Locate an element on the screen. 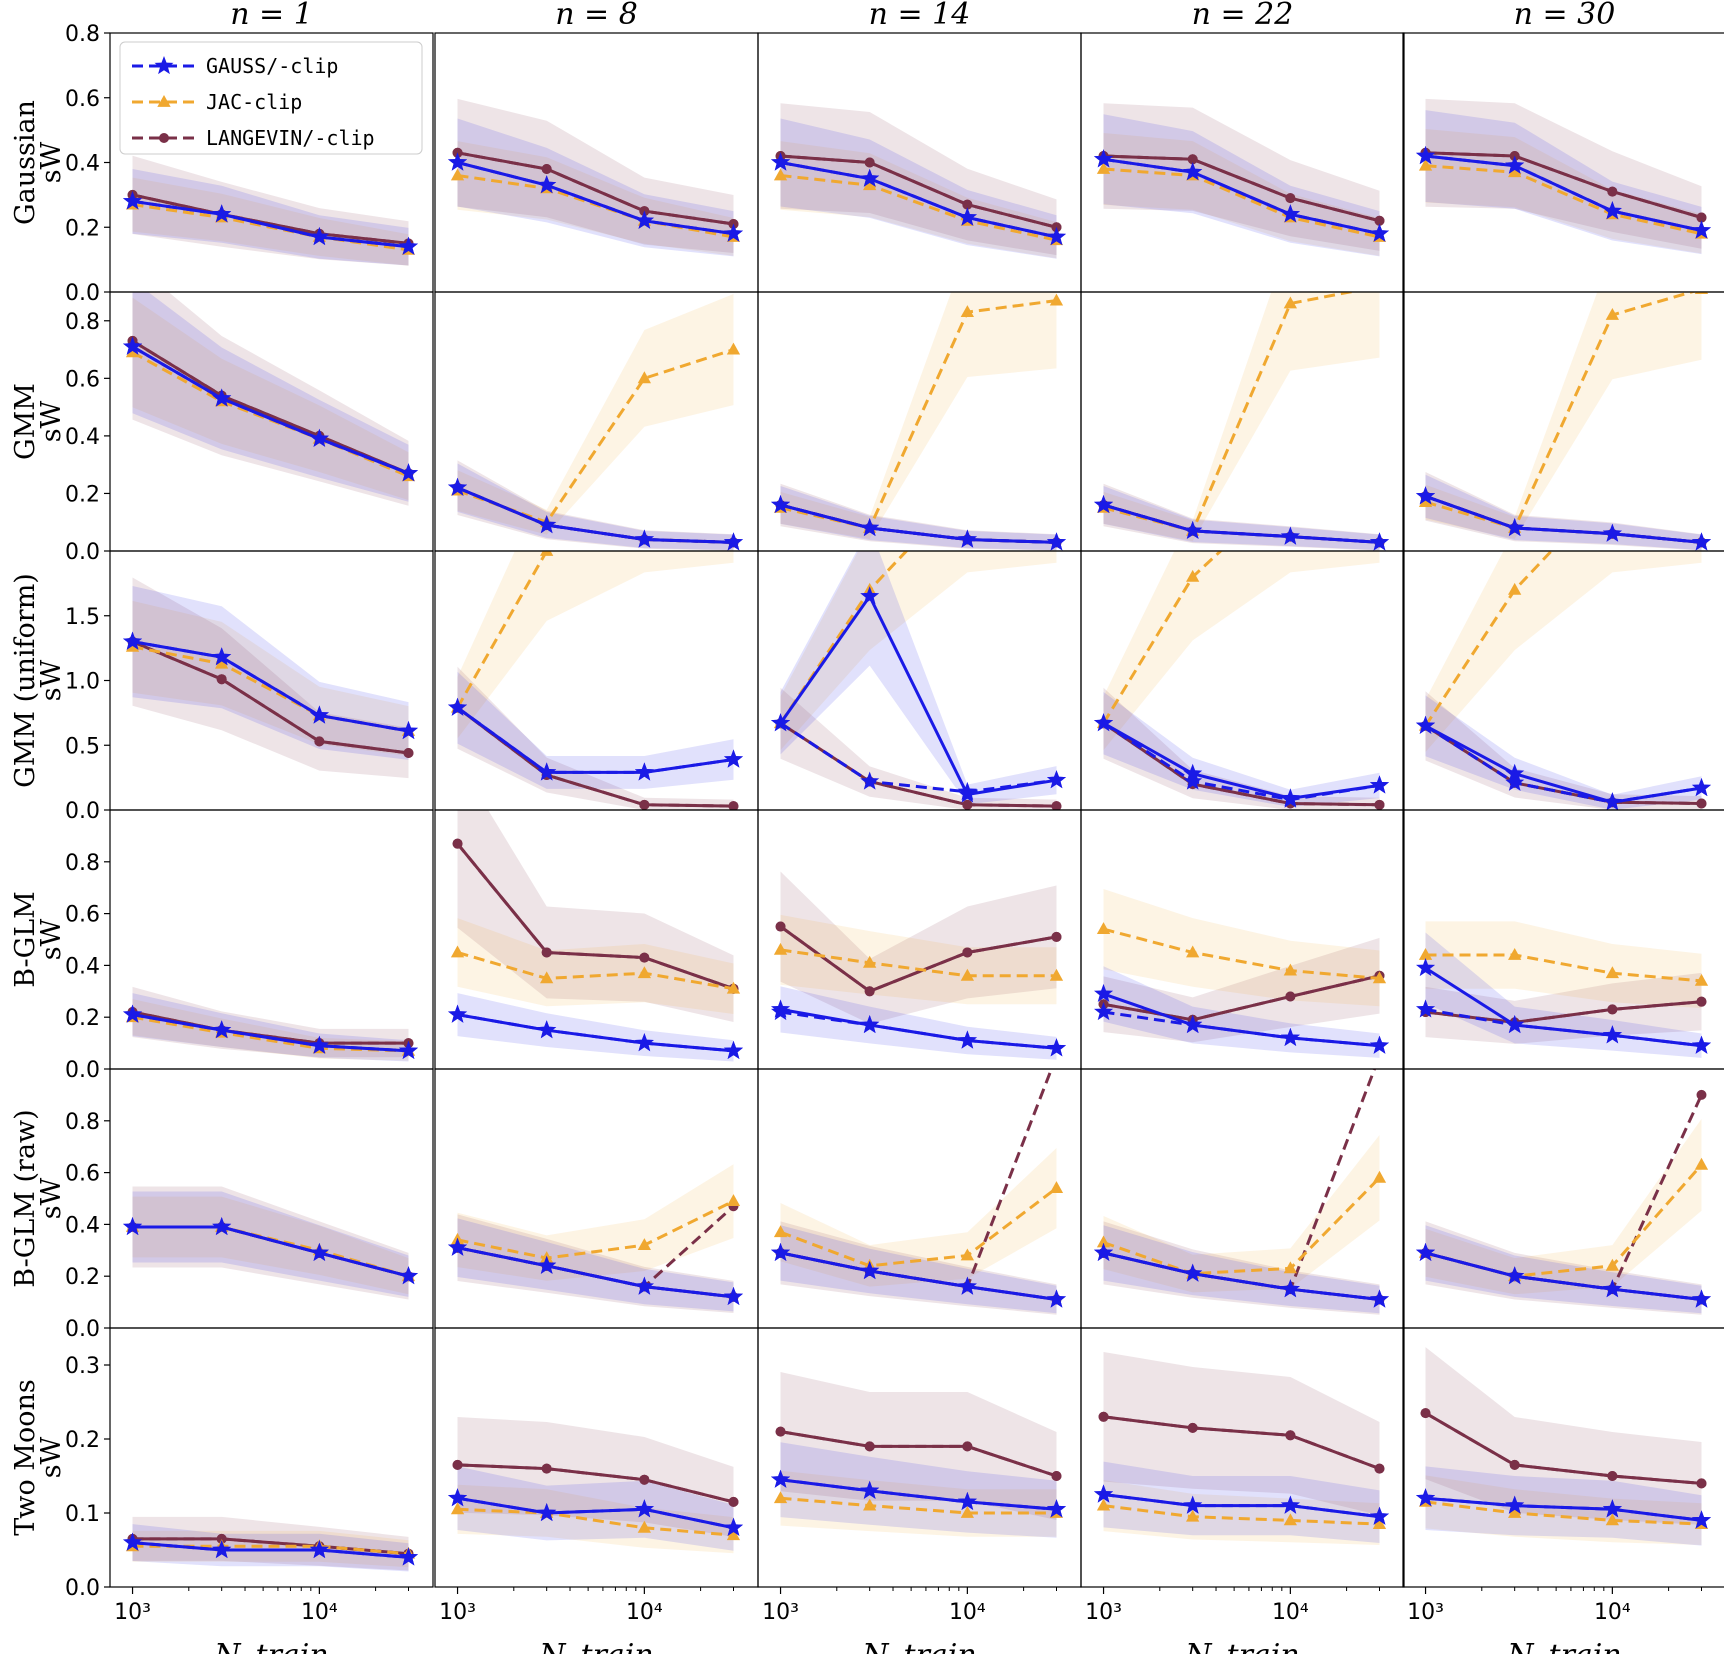 Image resolution: width=1724 pixels, height=1654 pixels. panel-frame is located at coordinates (271, 1457).